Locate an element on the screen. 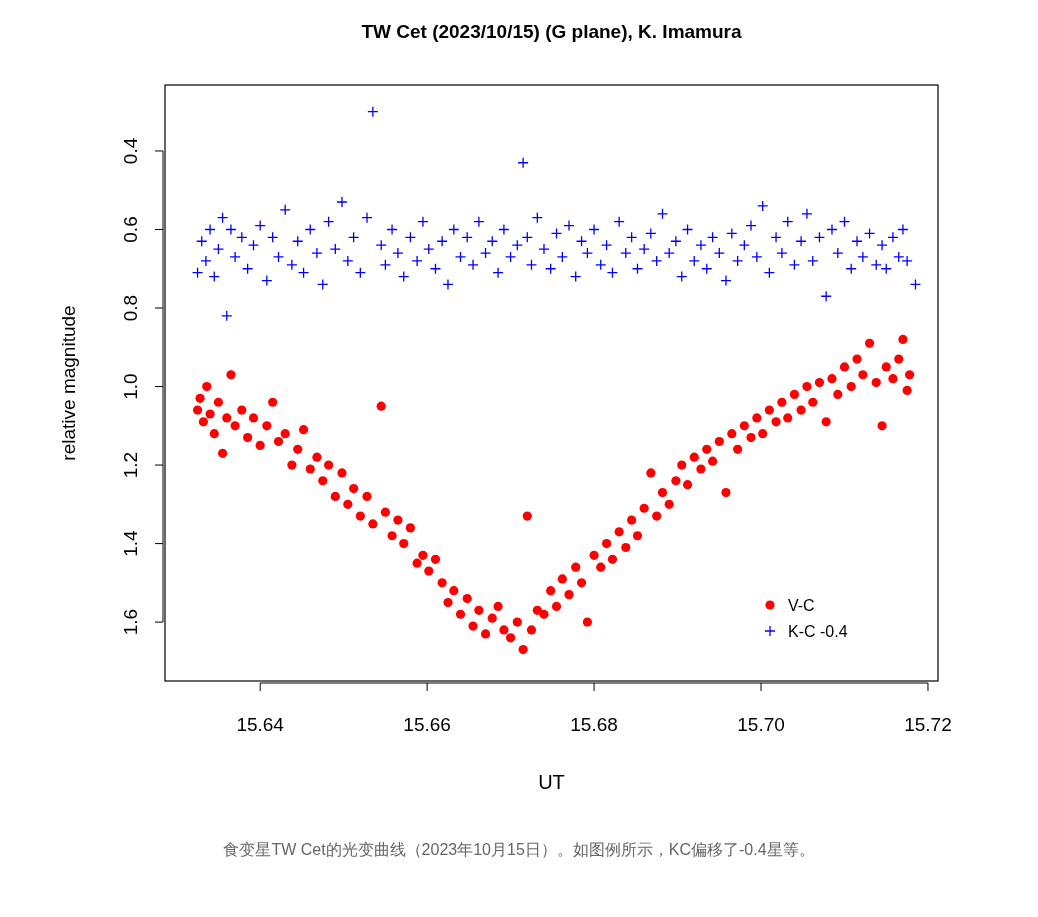 The width and height of the screenshot is (1038, 917). y-tick-label: 1.0 is located at coordinates (130, 386).